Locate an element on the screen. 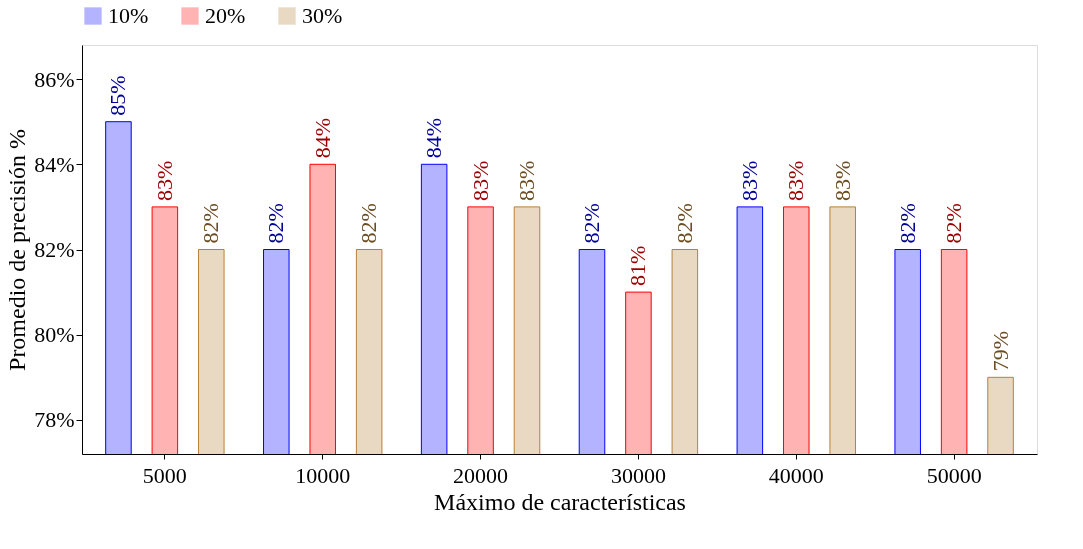 Image resolution: width=1083 pixels, height=549 pixels. legend-label: 20% is located at coordinates (225, 15).